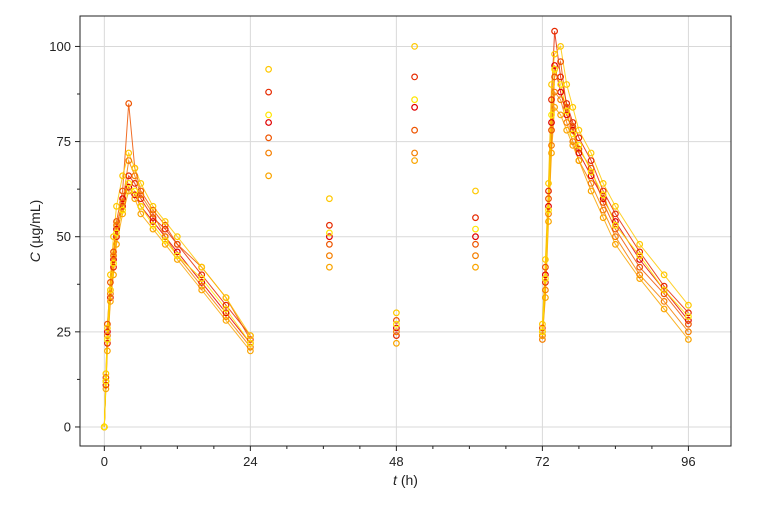  I want to click on y-tick-label: 50, so click(64, 236).